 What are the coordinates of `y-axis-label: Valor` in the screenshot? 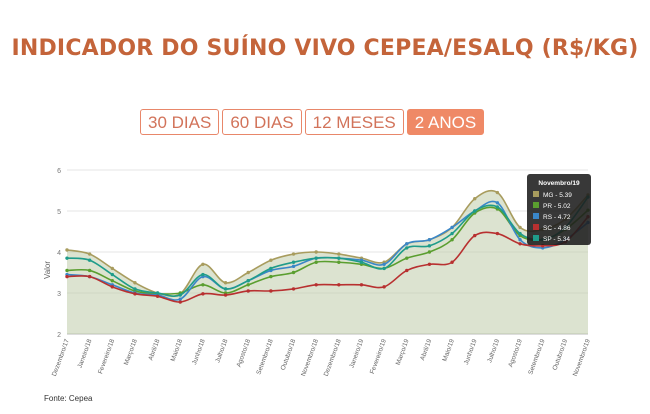 It's located at (47, 270).